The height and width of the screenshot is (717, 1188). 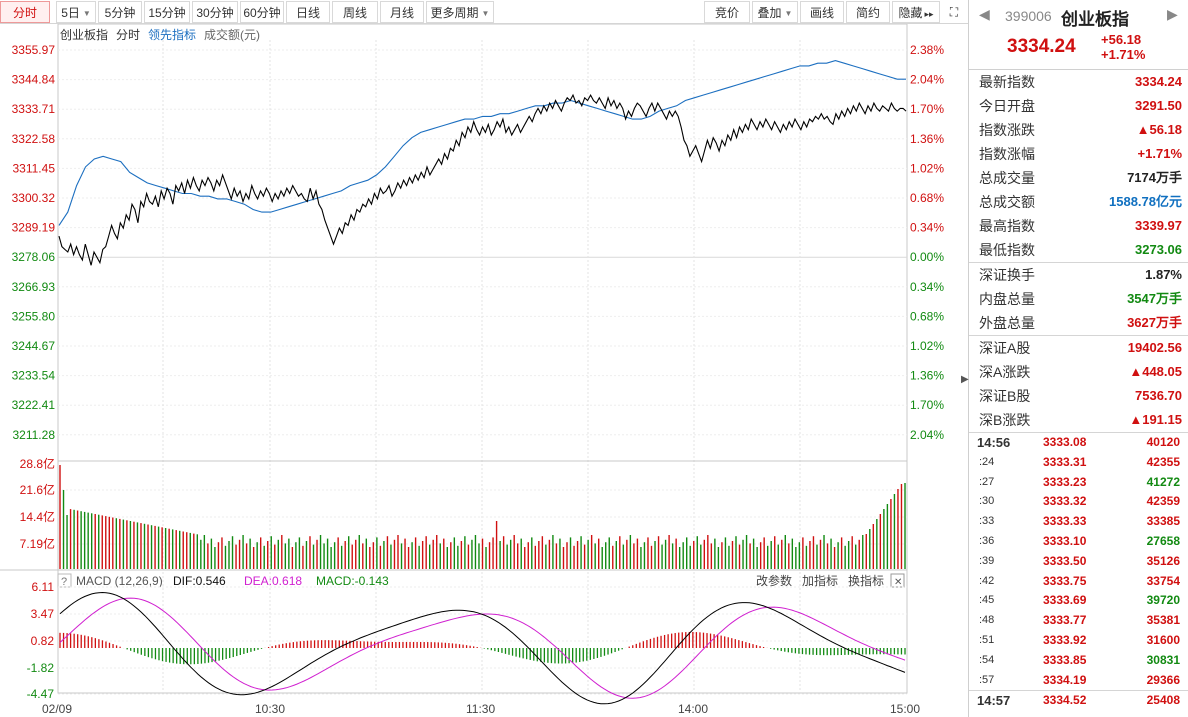 I want to click on stat-label: 深证A股, so click(x=1005, y=348).